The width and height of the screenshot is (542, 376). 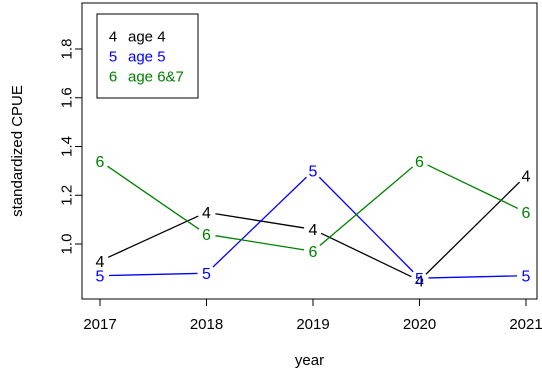 I want to click on y-tick-label: 1.0, so click(x=66, y=244).